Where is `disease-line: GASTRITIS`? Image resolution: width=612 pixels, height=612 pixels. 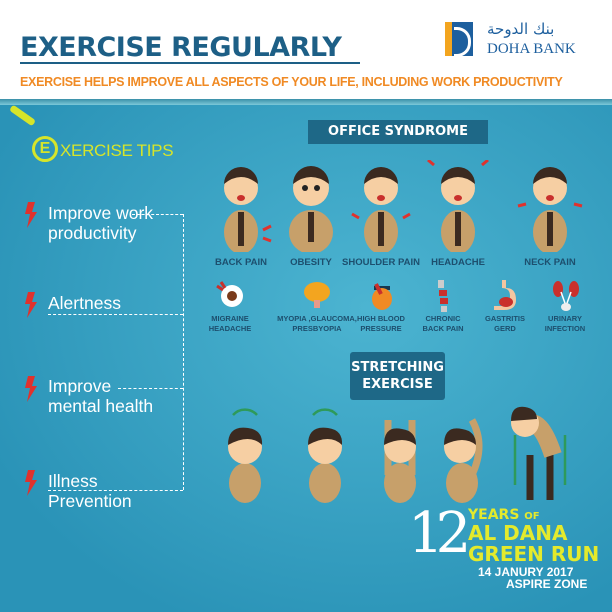 disease-line: GASTRITIS is located at coordinates (505, 318).